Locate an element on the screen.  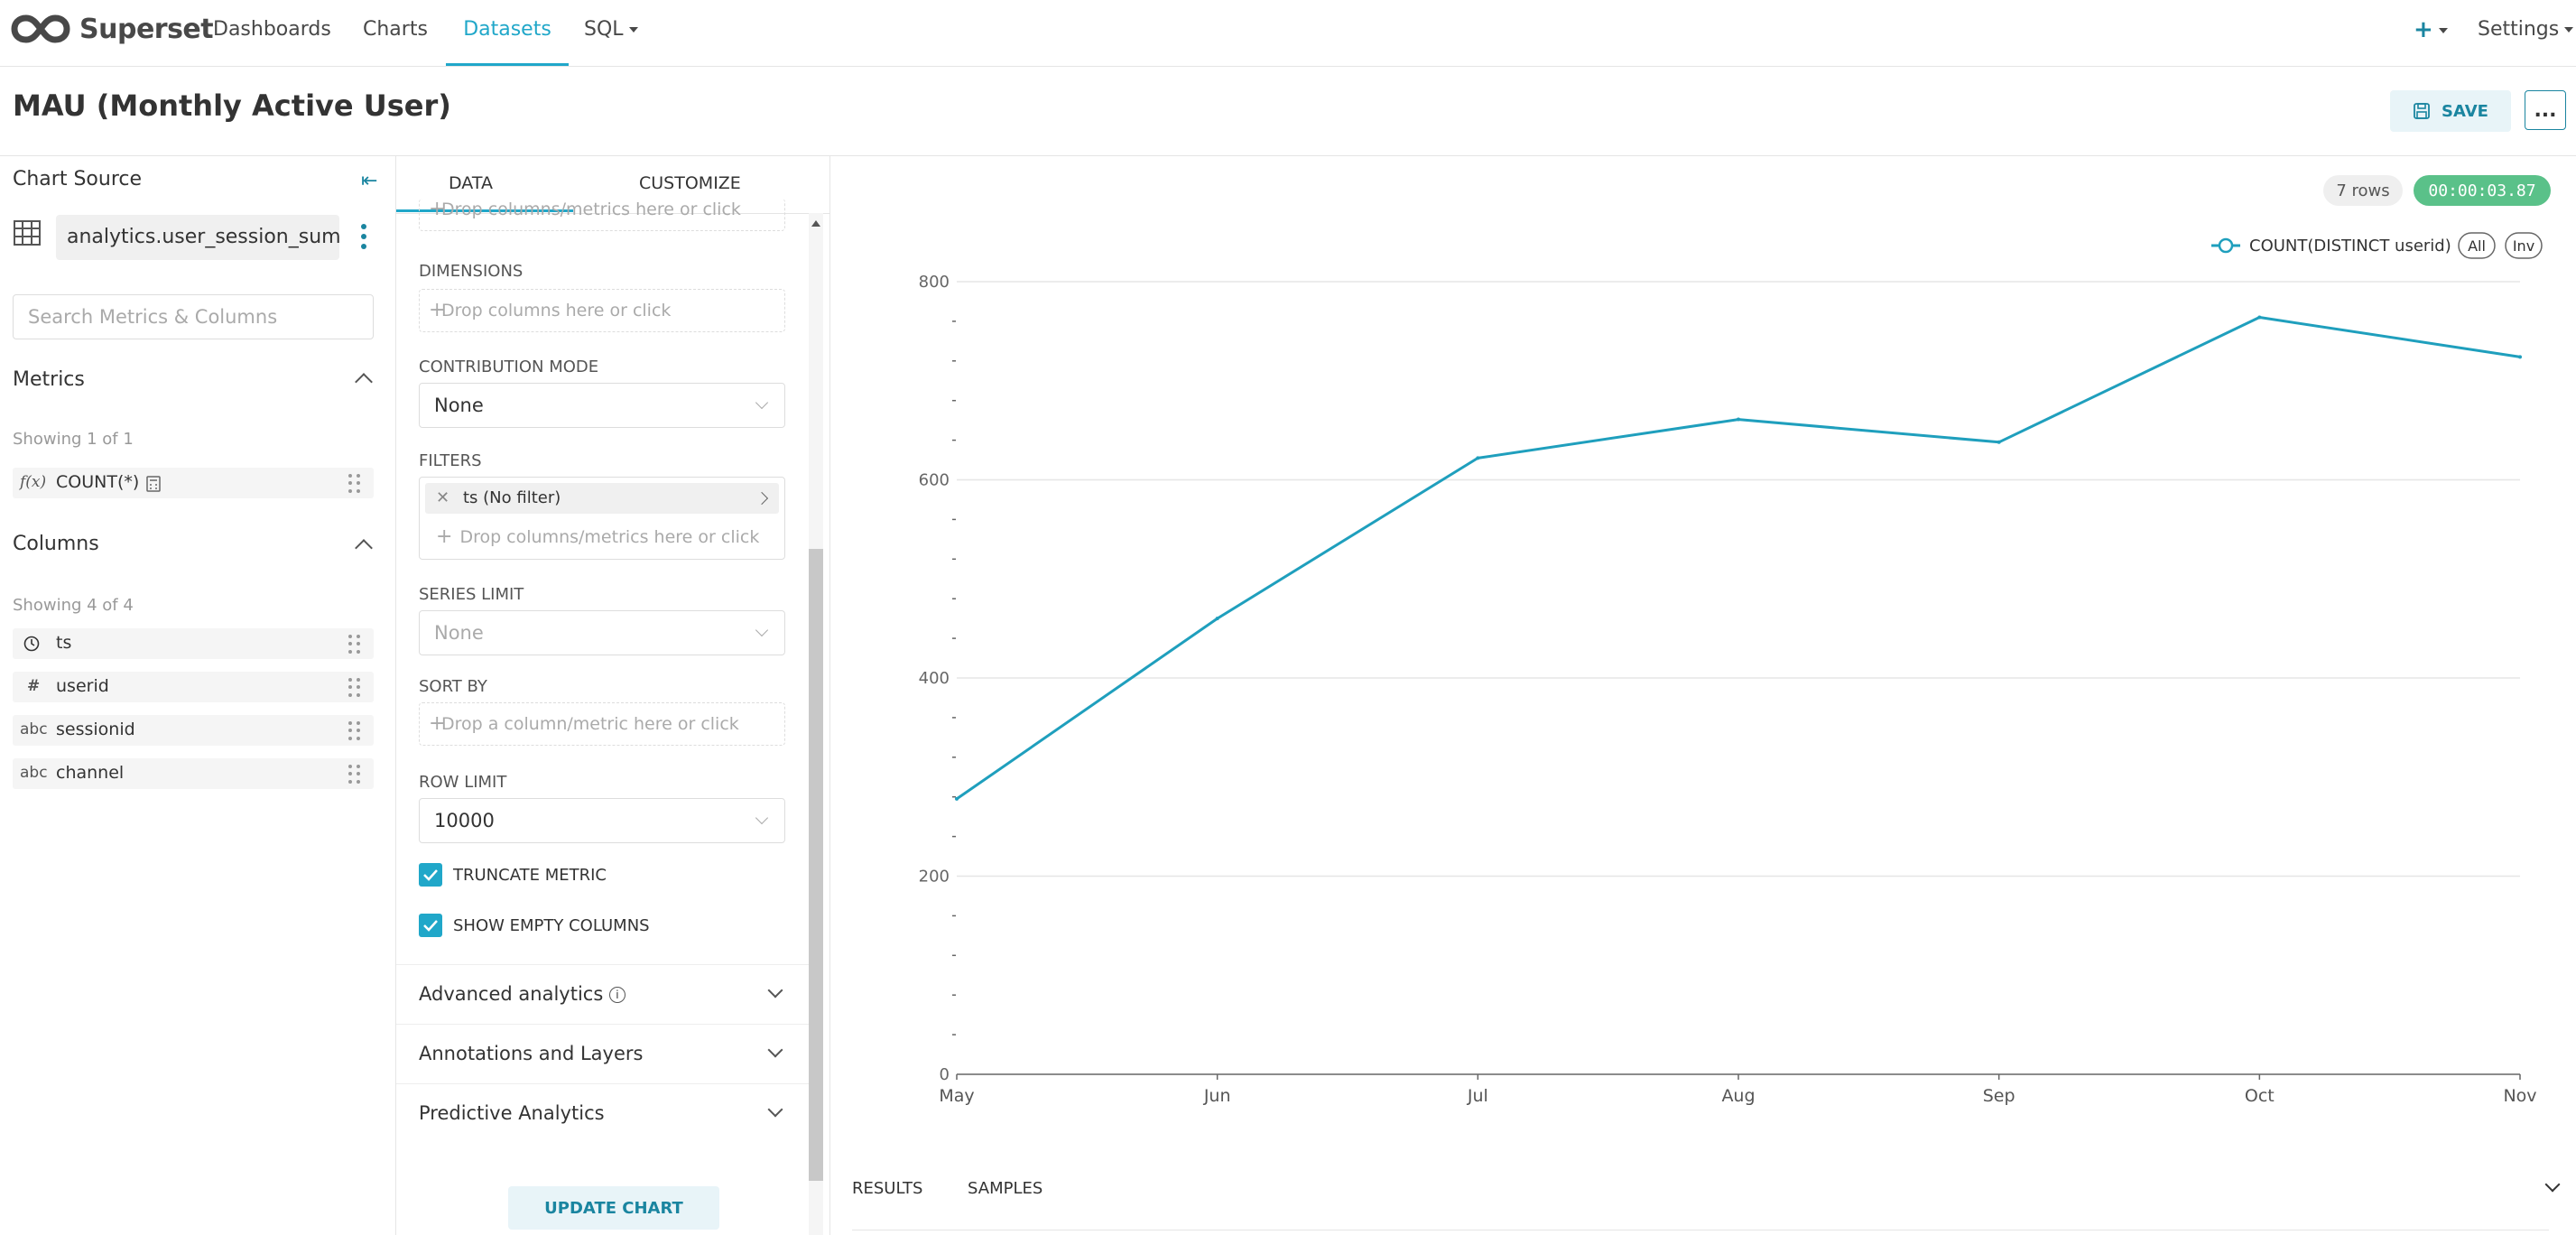
show-empty-columns-row: SHOW EMPTY COLUMNS is located at coordinates (534, 925).